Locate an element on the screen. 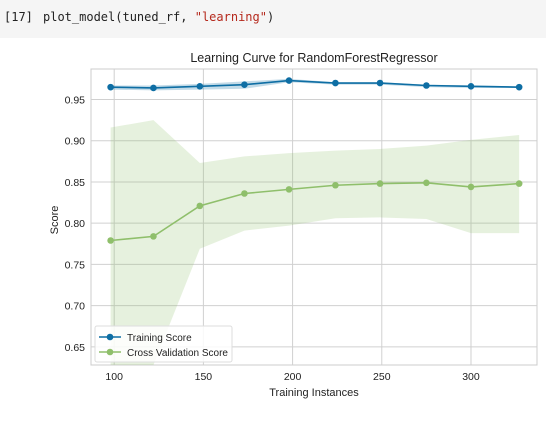 The width and height of the screenshot is (546, 421). y-tick-label: 0.95 is located at coordinates (75, 101).